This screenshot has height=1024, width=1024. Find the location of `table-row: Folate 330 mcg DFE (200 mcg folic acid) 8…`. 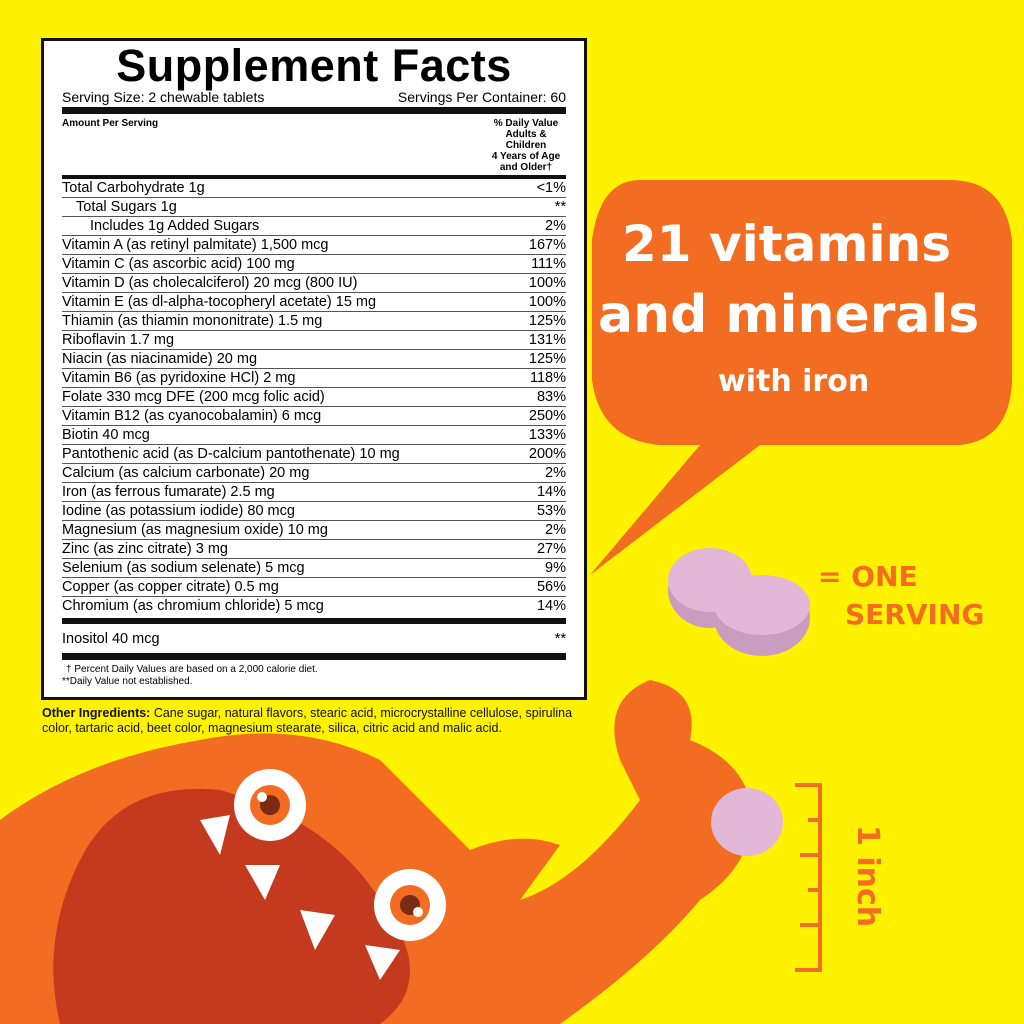

table-row: Folate 330 mcg DFE (200 mcg folic acid) 8… is located at coordinates (314, 397).